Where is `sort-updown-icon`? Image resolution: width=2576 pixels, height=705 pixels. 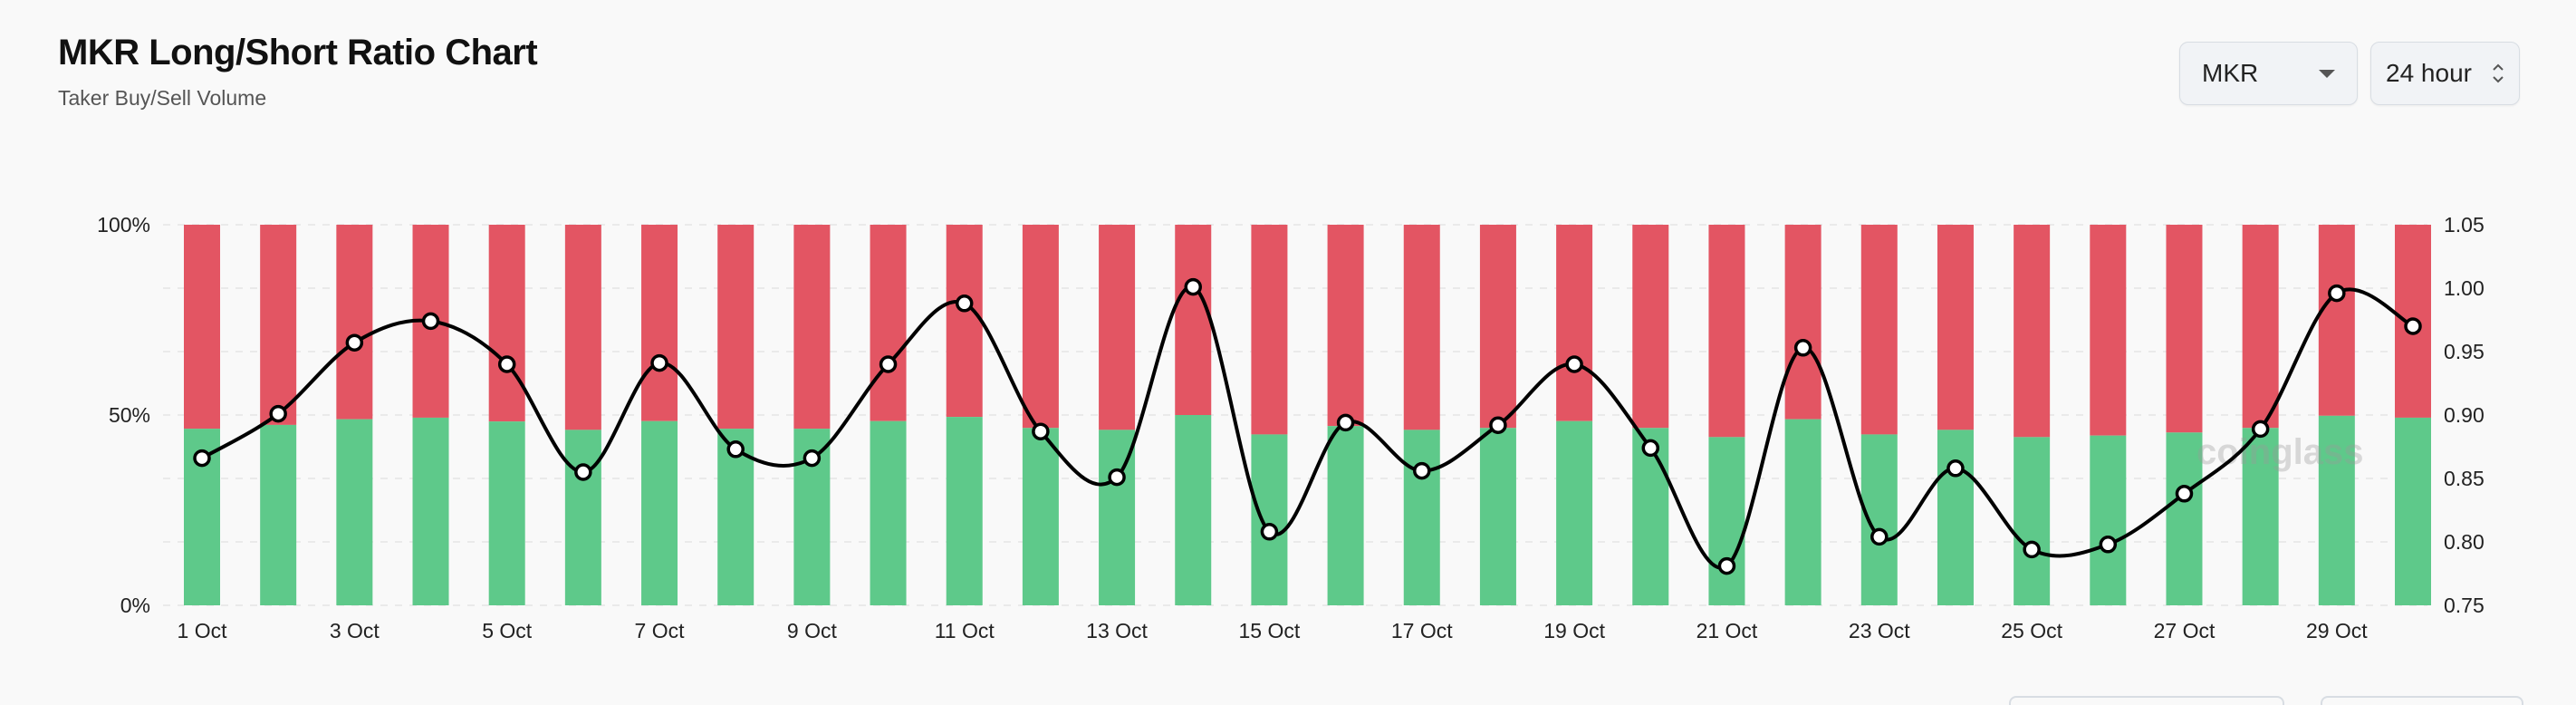 sort-updown-icon is located at coordinates (2498, 73).